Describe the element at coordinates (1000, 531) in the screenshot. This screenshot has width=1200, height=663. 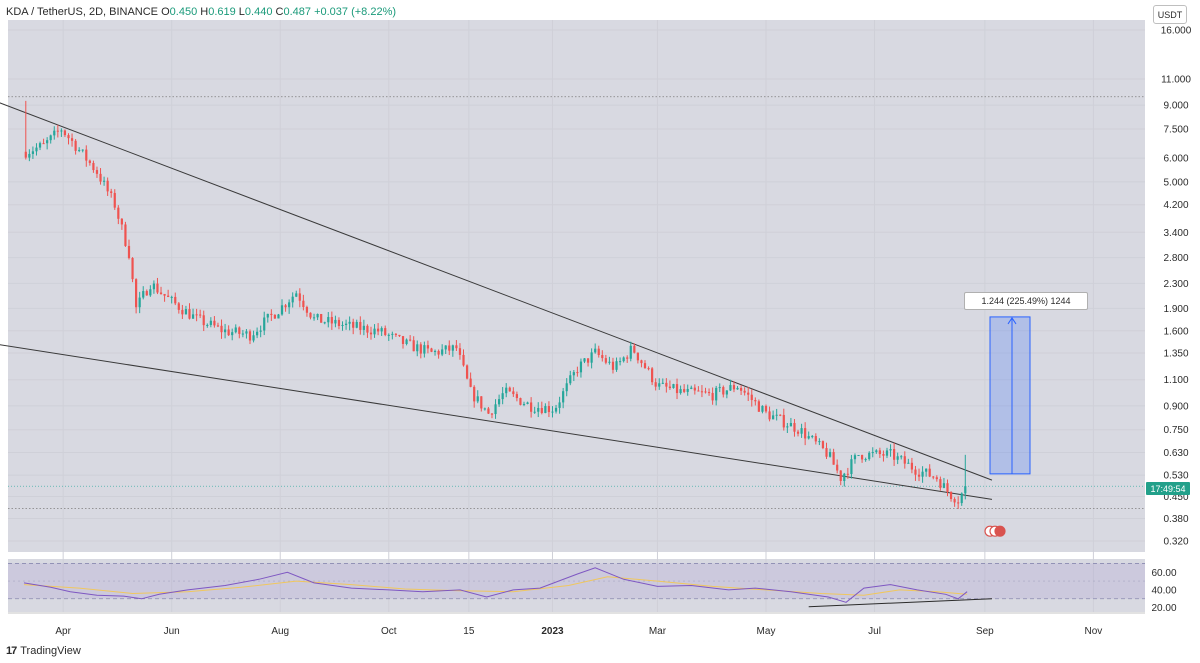
I see `flag-icon` at that location.